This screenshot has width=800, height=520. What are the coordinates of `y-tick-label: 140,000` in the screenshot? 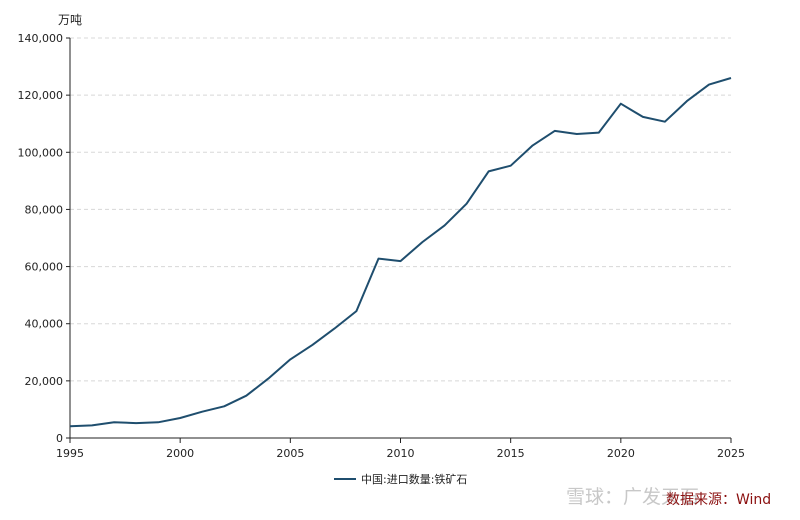 It's located at (41, 38).